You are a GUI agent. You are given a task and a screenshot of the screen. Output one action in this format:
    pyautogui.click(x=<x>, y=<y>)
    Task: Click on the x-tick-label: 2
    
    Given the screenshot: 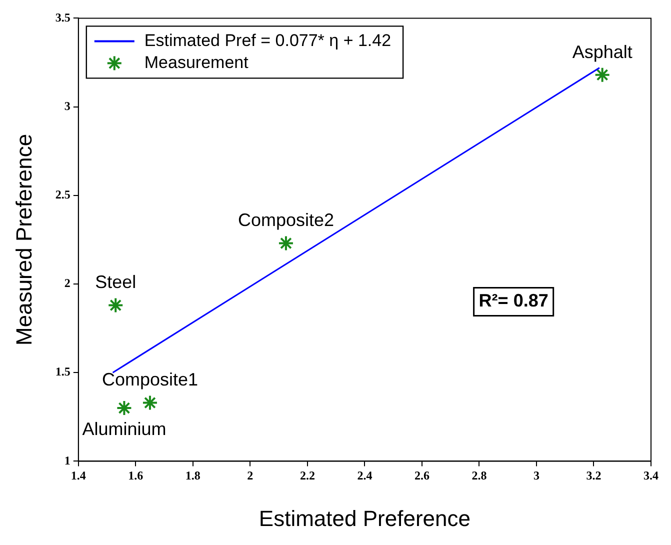 What is the action you would take?
    pyautogui.click(x=250, y=475)
    